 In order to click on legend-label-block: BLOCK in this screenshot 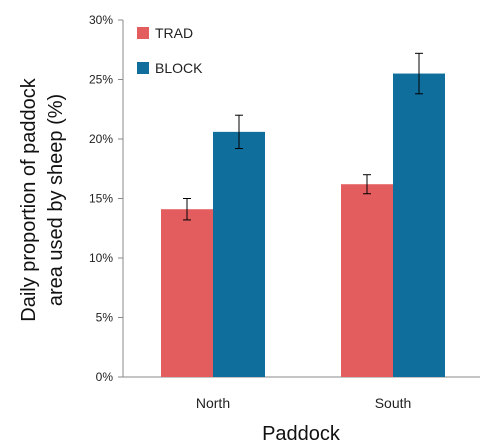, I will do `click(179, 68)`.